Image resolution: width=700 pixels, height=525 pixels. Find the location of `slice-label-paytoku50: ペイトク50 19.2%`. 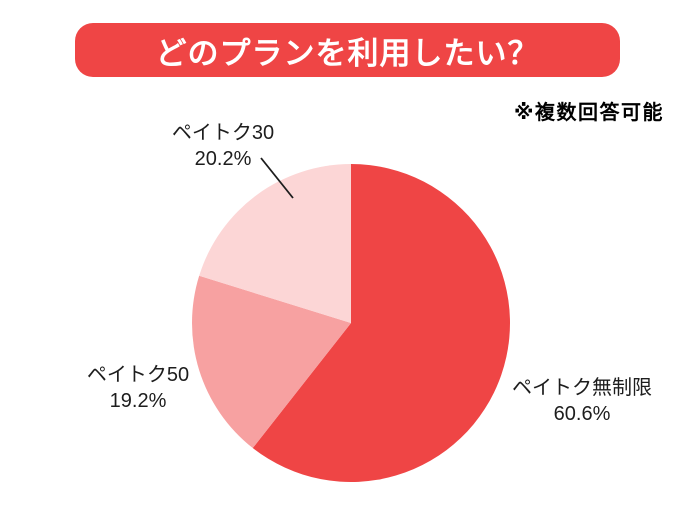

slice-label-paytoku50: ペイトク50 19.2% is located at coordinates (138, 388).